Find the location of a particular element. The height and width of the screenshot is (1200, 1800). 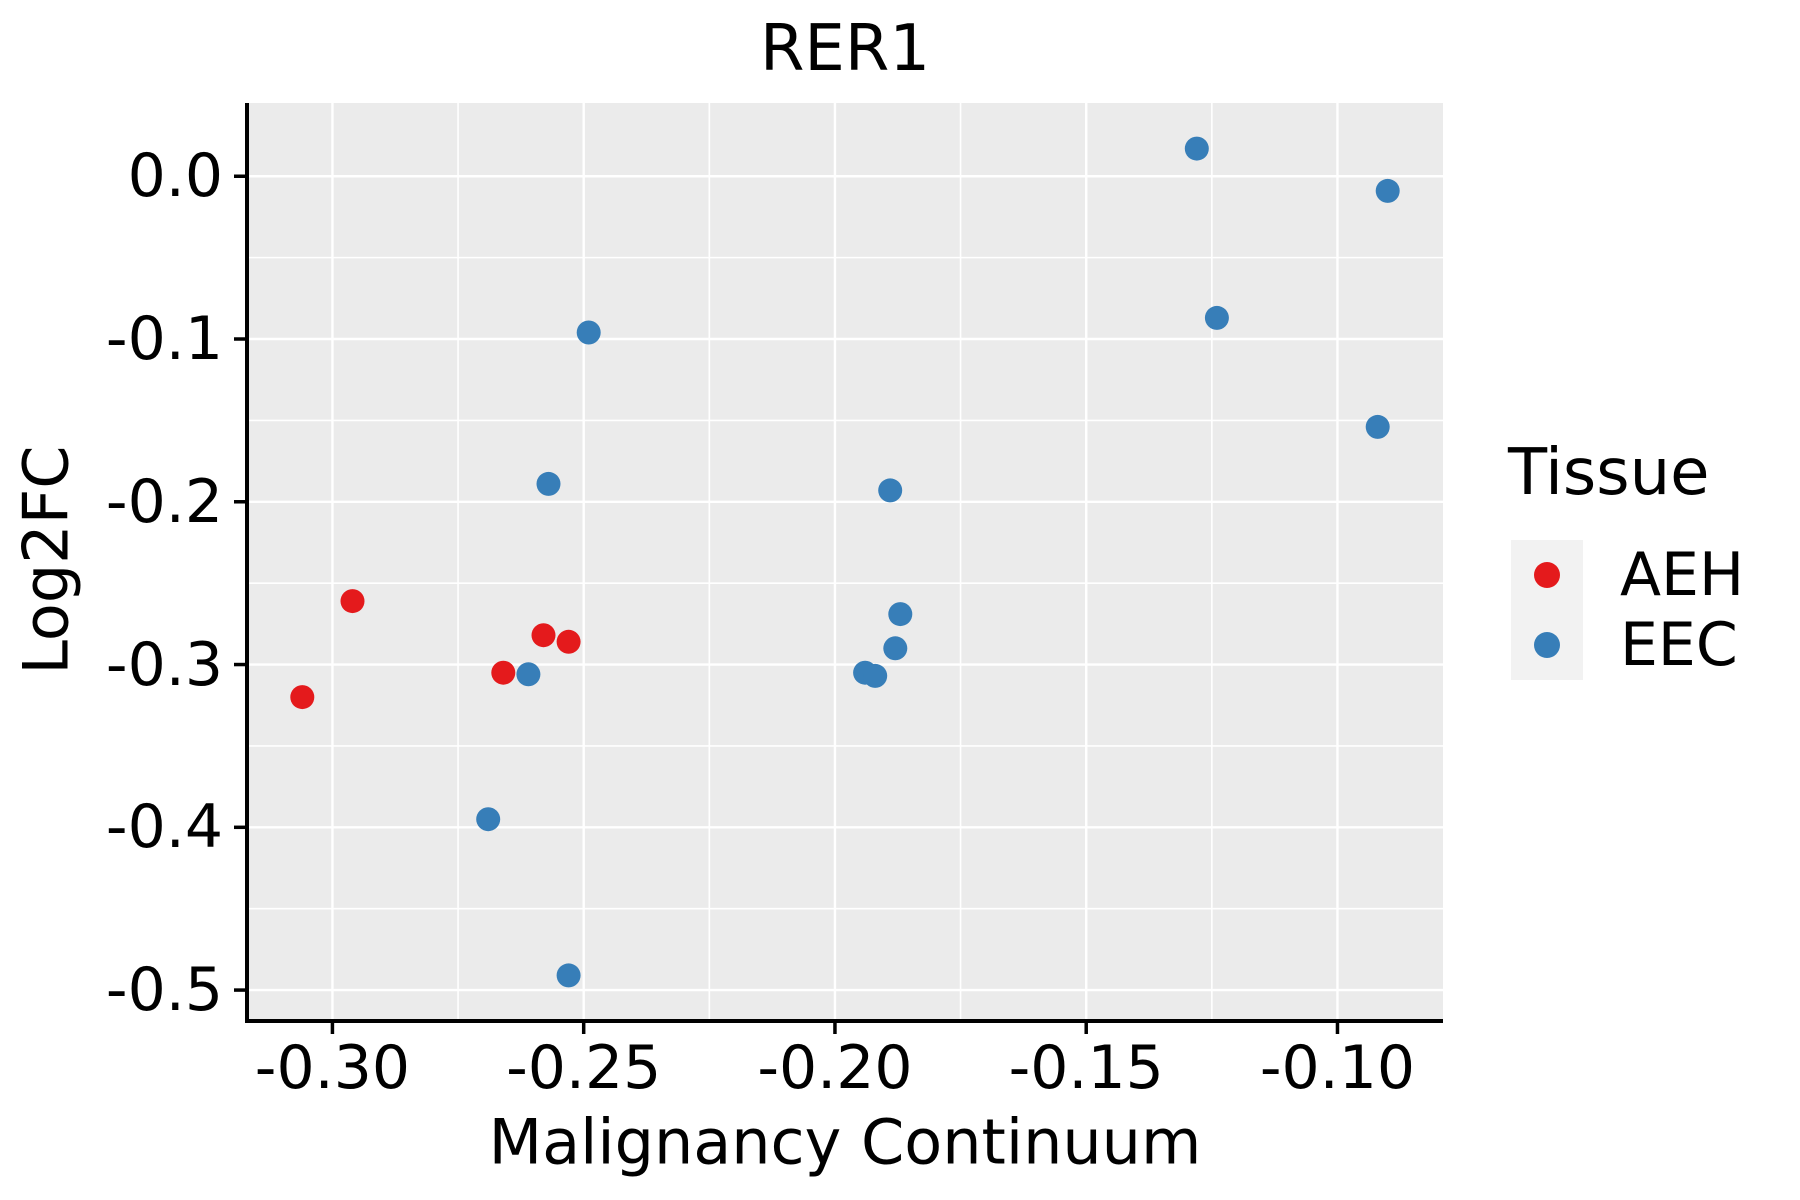

x-axis-title: Malignancy Continuum is located at coordinates (845, 1142).